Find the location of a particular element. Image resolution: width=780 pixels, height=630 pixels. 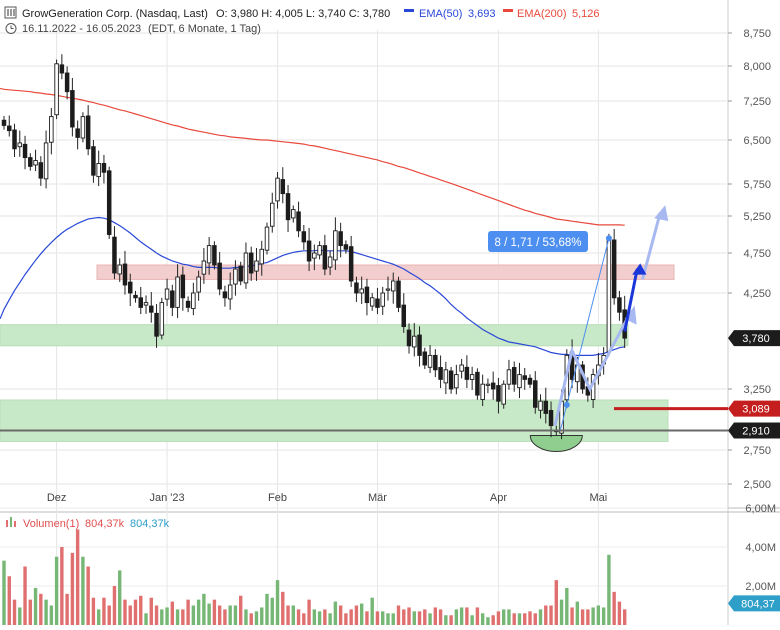

volume-value: 804,37k is located at coordinates (105, 524).